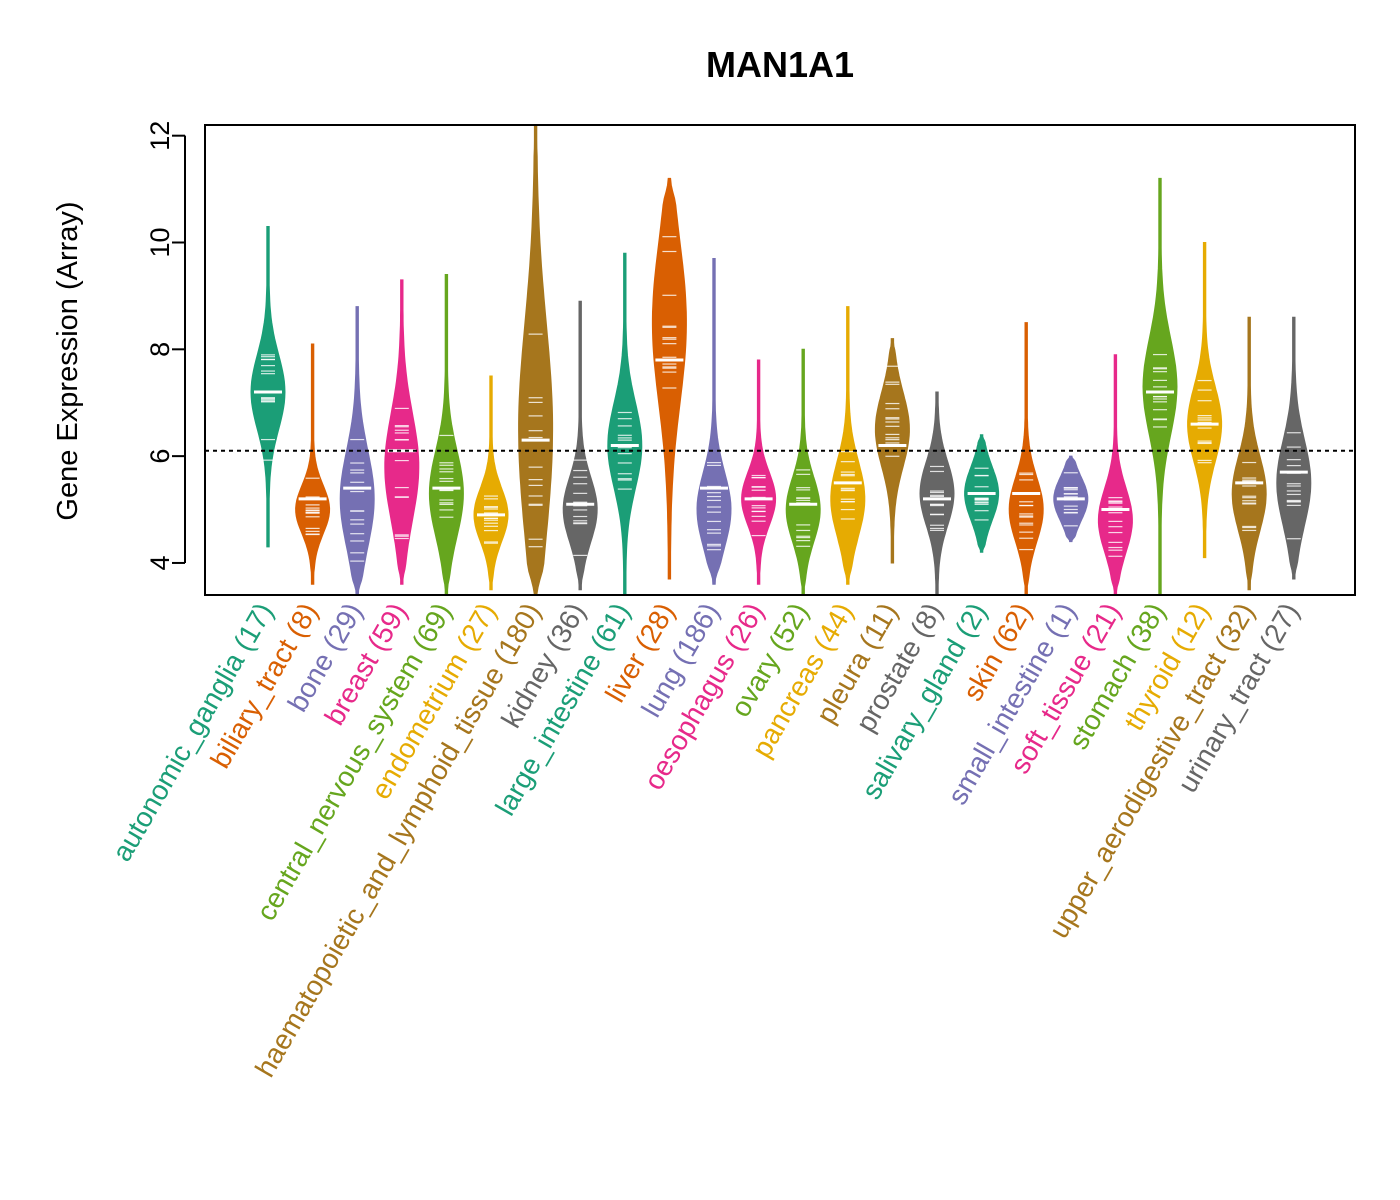 This screenshot has height=1200, width=1400. I want to click on violin-pancreas, so click(848, 445).